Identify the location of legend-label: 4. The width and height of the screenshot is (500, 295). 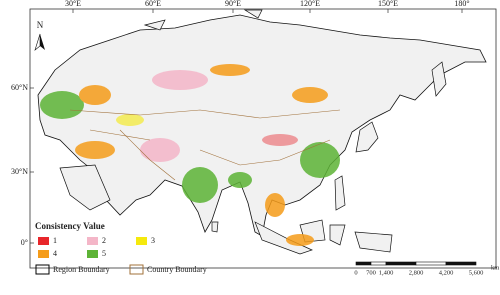
(55, 253).